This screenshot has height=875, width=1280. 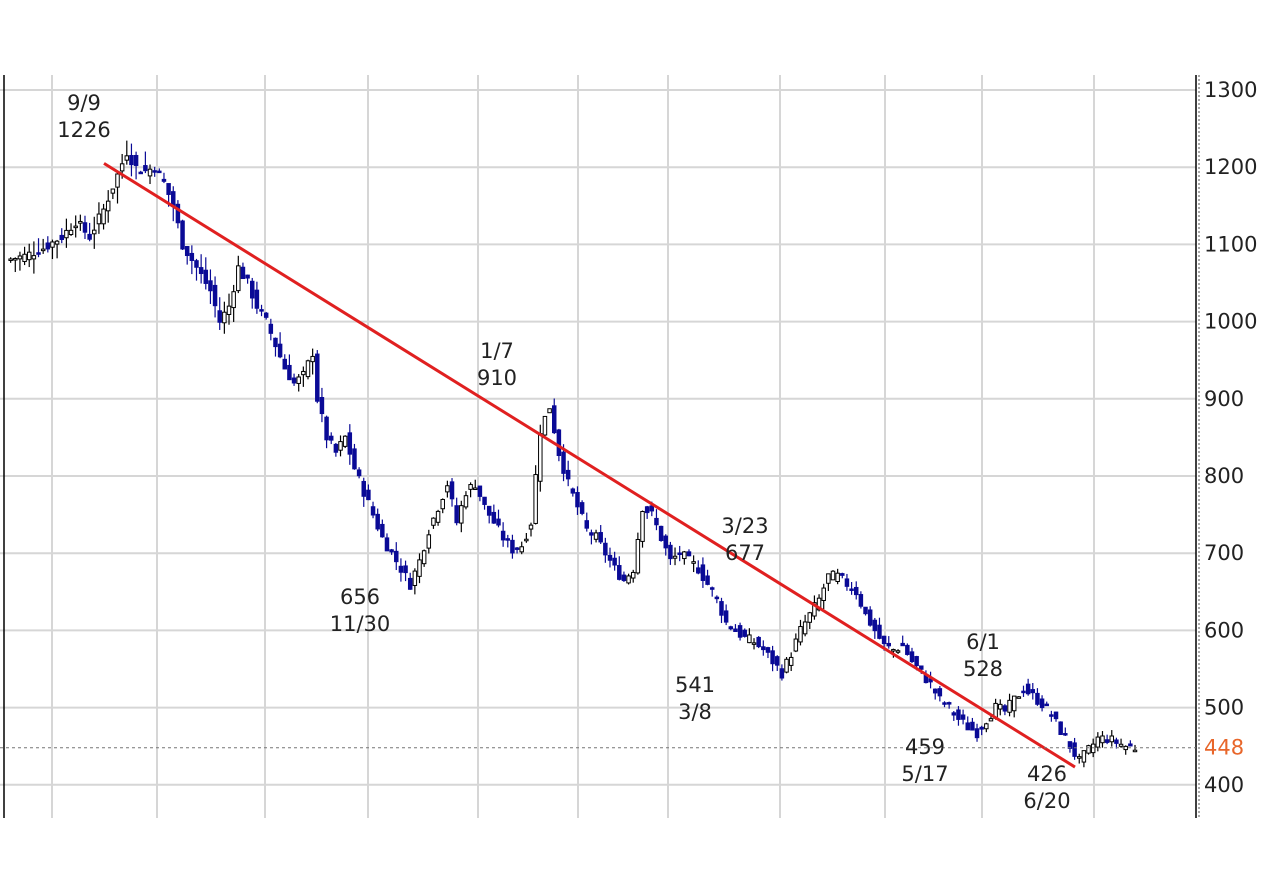 What do you see at coordinates (1224, 748) in the screenshot?
I see `current-price-label: 448` at bounding box center [1224, 748].